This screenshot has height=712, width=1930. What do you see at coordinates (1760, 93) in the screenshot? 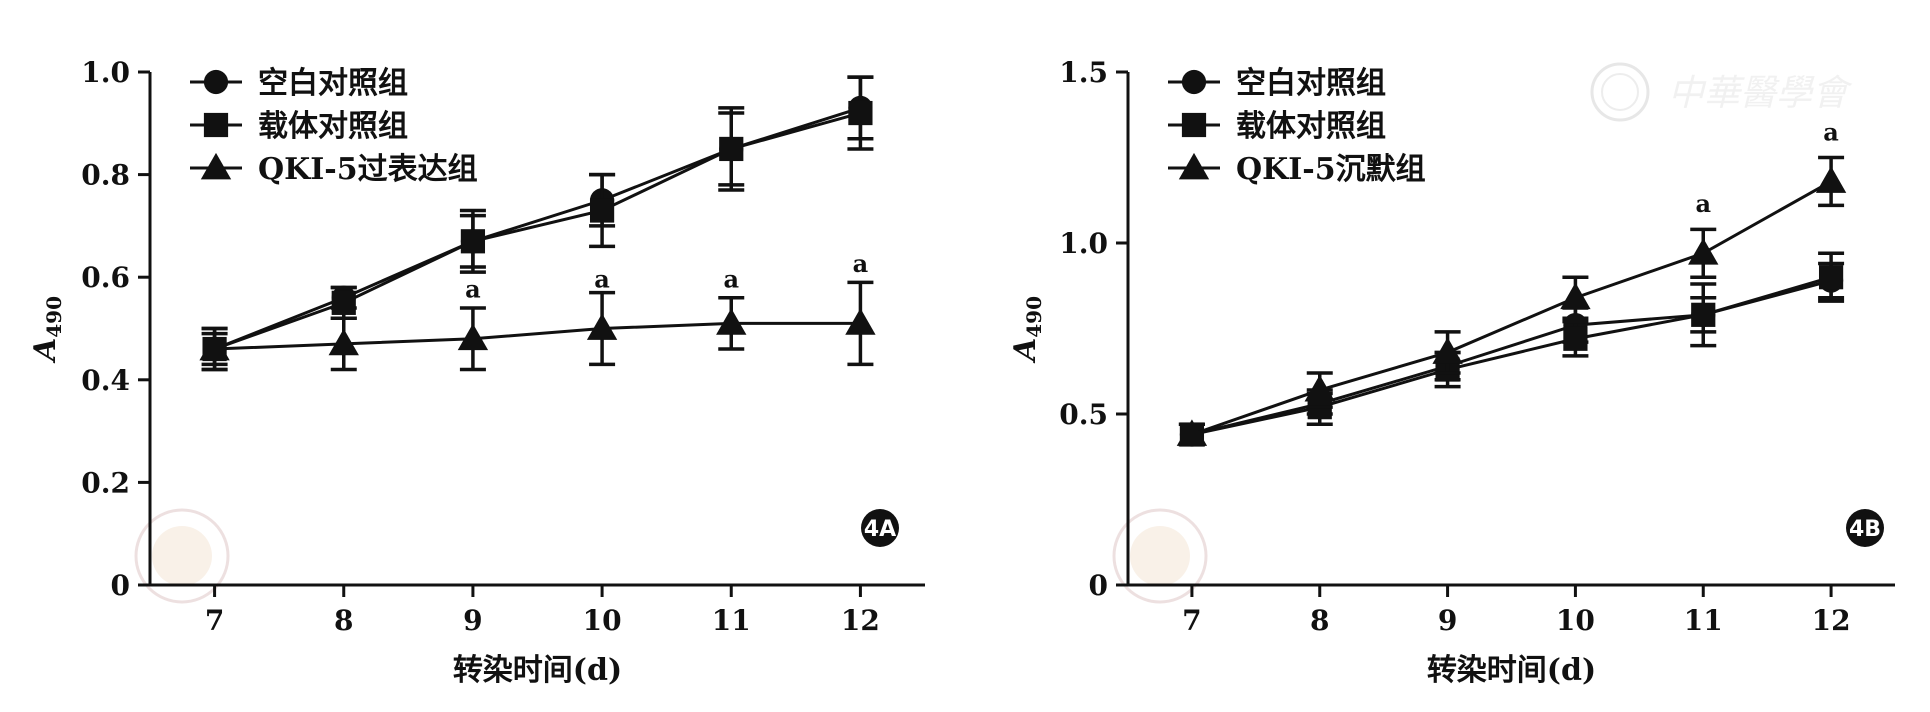
I see `watermark-text: 中華醫學會` at bounding box center [1760, 93].